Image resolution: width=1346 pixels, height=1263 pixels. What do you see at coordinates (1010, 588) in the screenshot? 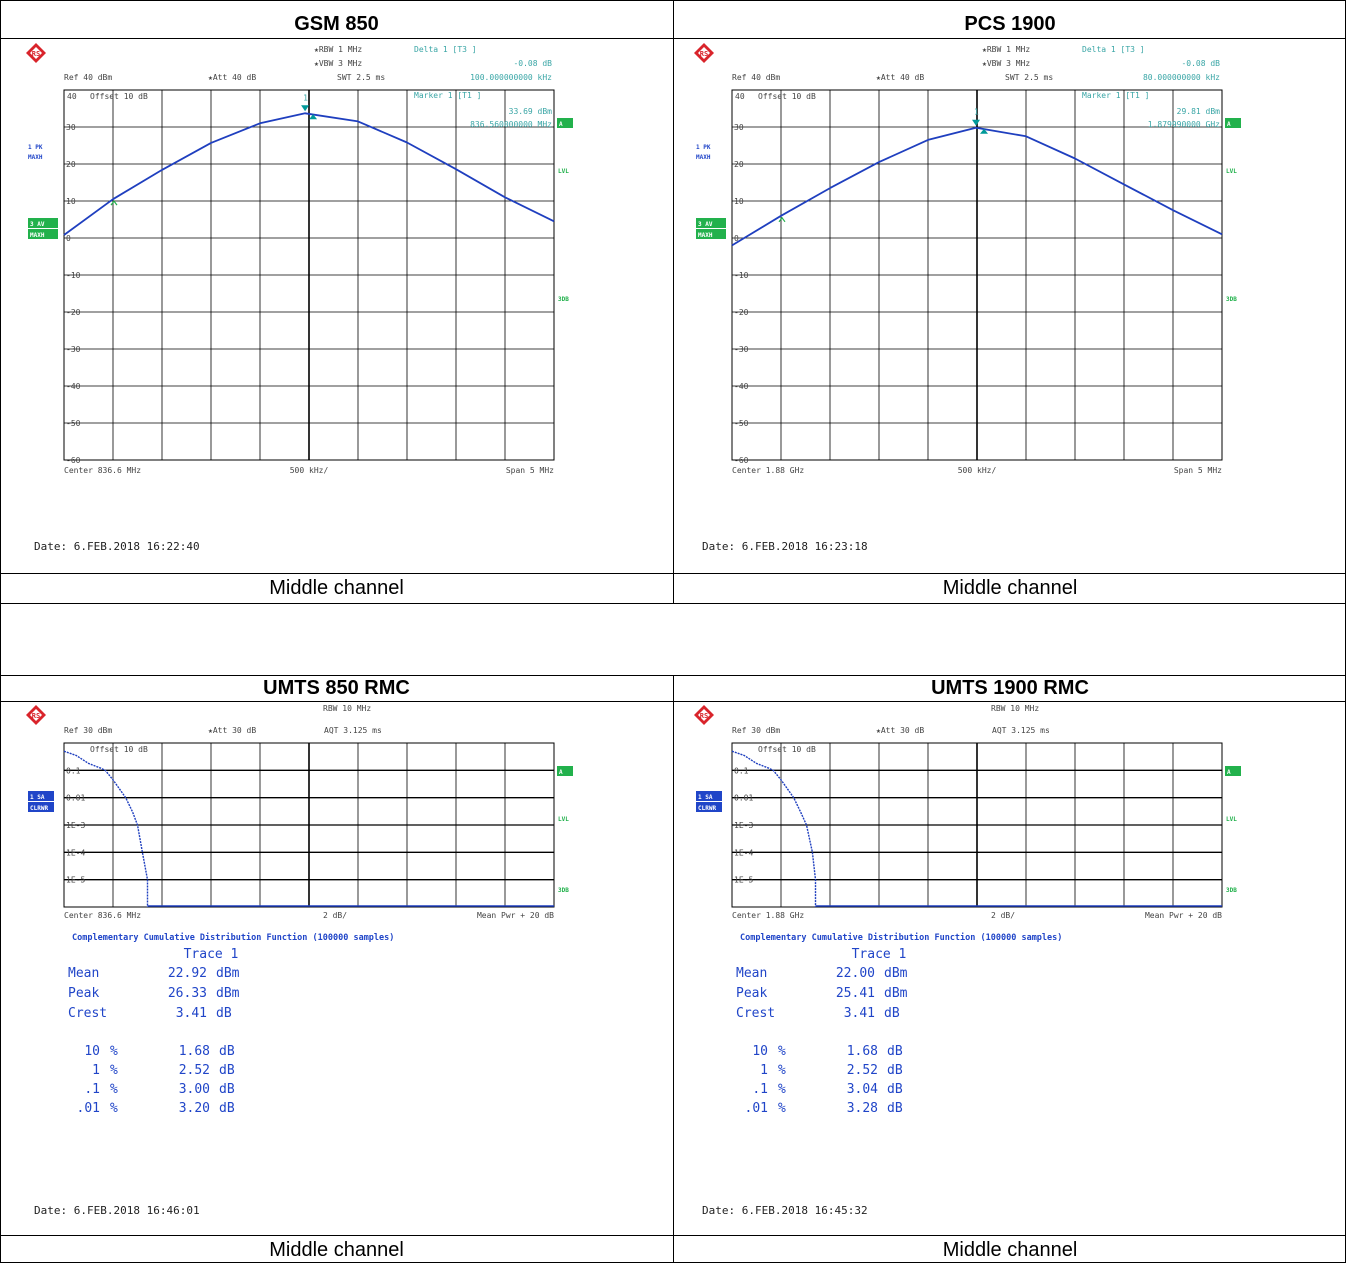
I see `panel-caption-pcs1900: Middle channel` at bounding box center [1010, 588].